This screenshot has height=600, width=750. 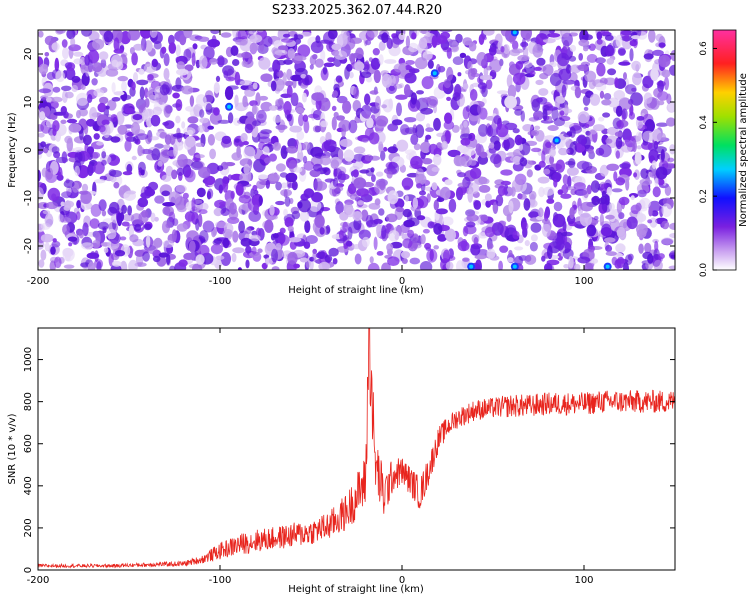 I want to click on snr-y-label: SNR (10 * v/v), so click(x=12, y=448).